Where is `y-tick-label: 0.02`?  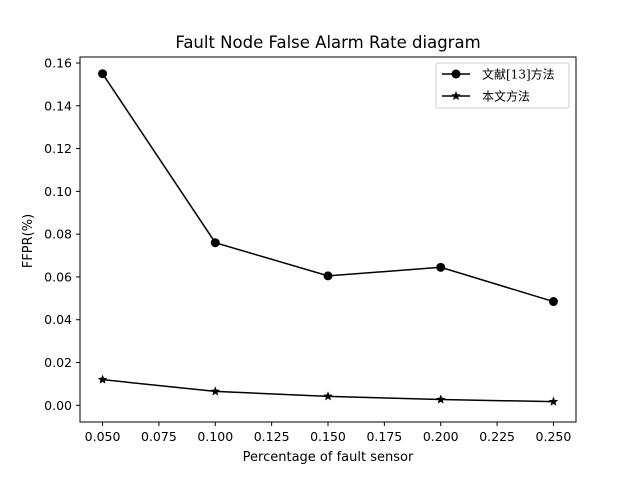
y-tick-label: 0.02 is located at coordinates (58, 362).